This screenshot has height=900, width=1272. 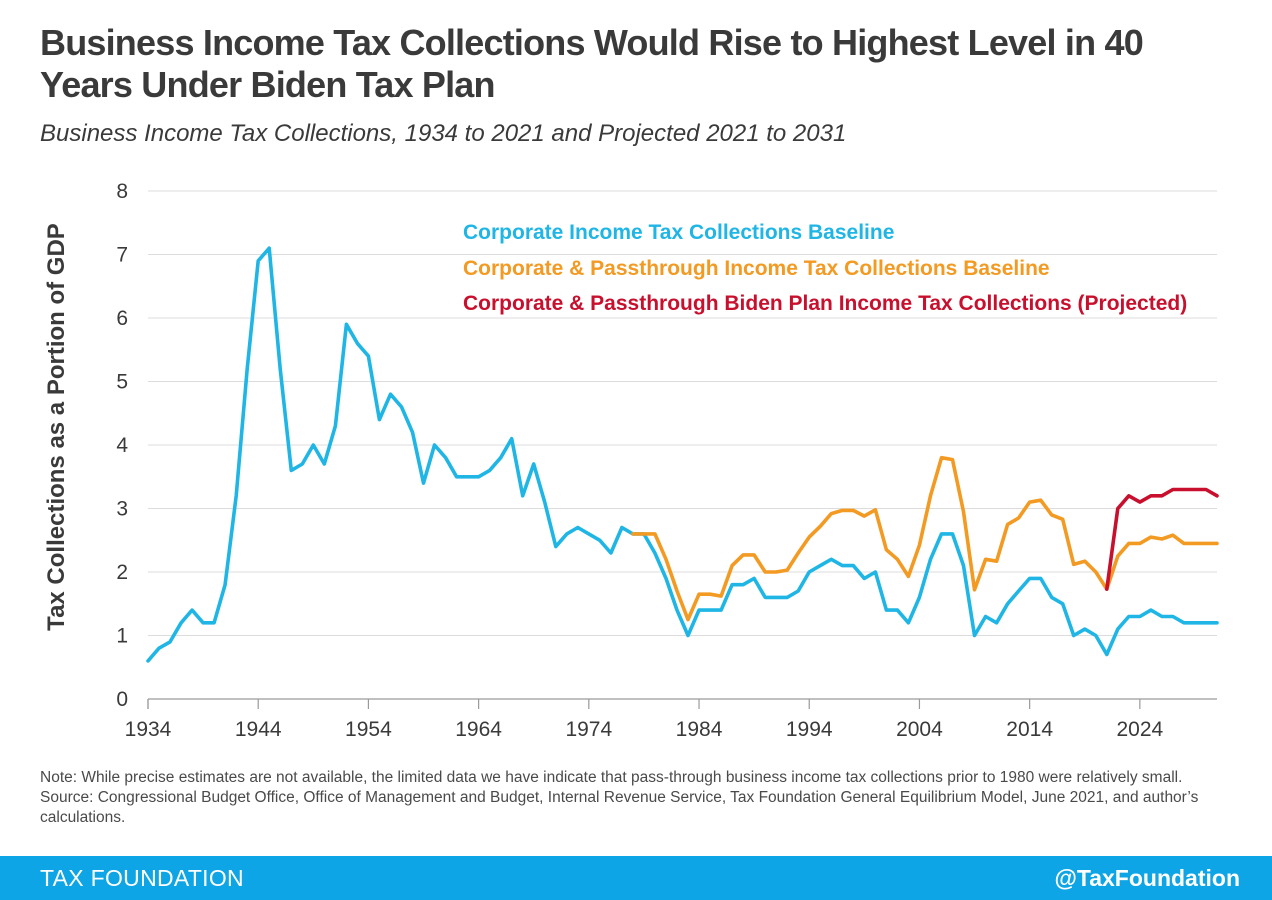 I want to click on x-tick-label: 1954, so click(x=368, y=729).